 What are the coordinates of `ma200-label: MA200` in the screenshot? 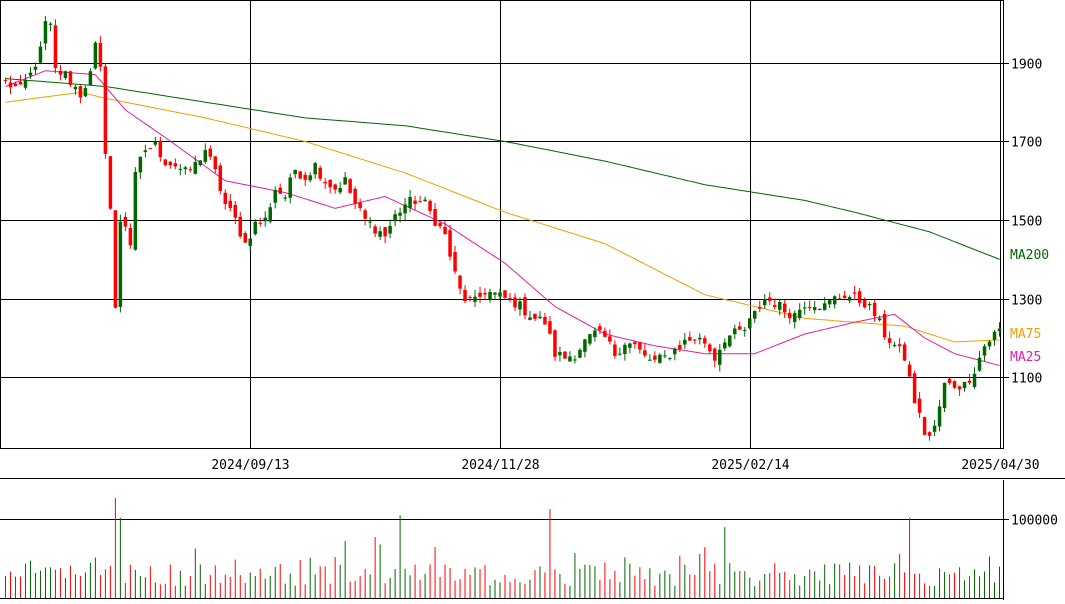 It's located at (1029, 255).